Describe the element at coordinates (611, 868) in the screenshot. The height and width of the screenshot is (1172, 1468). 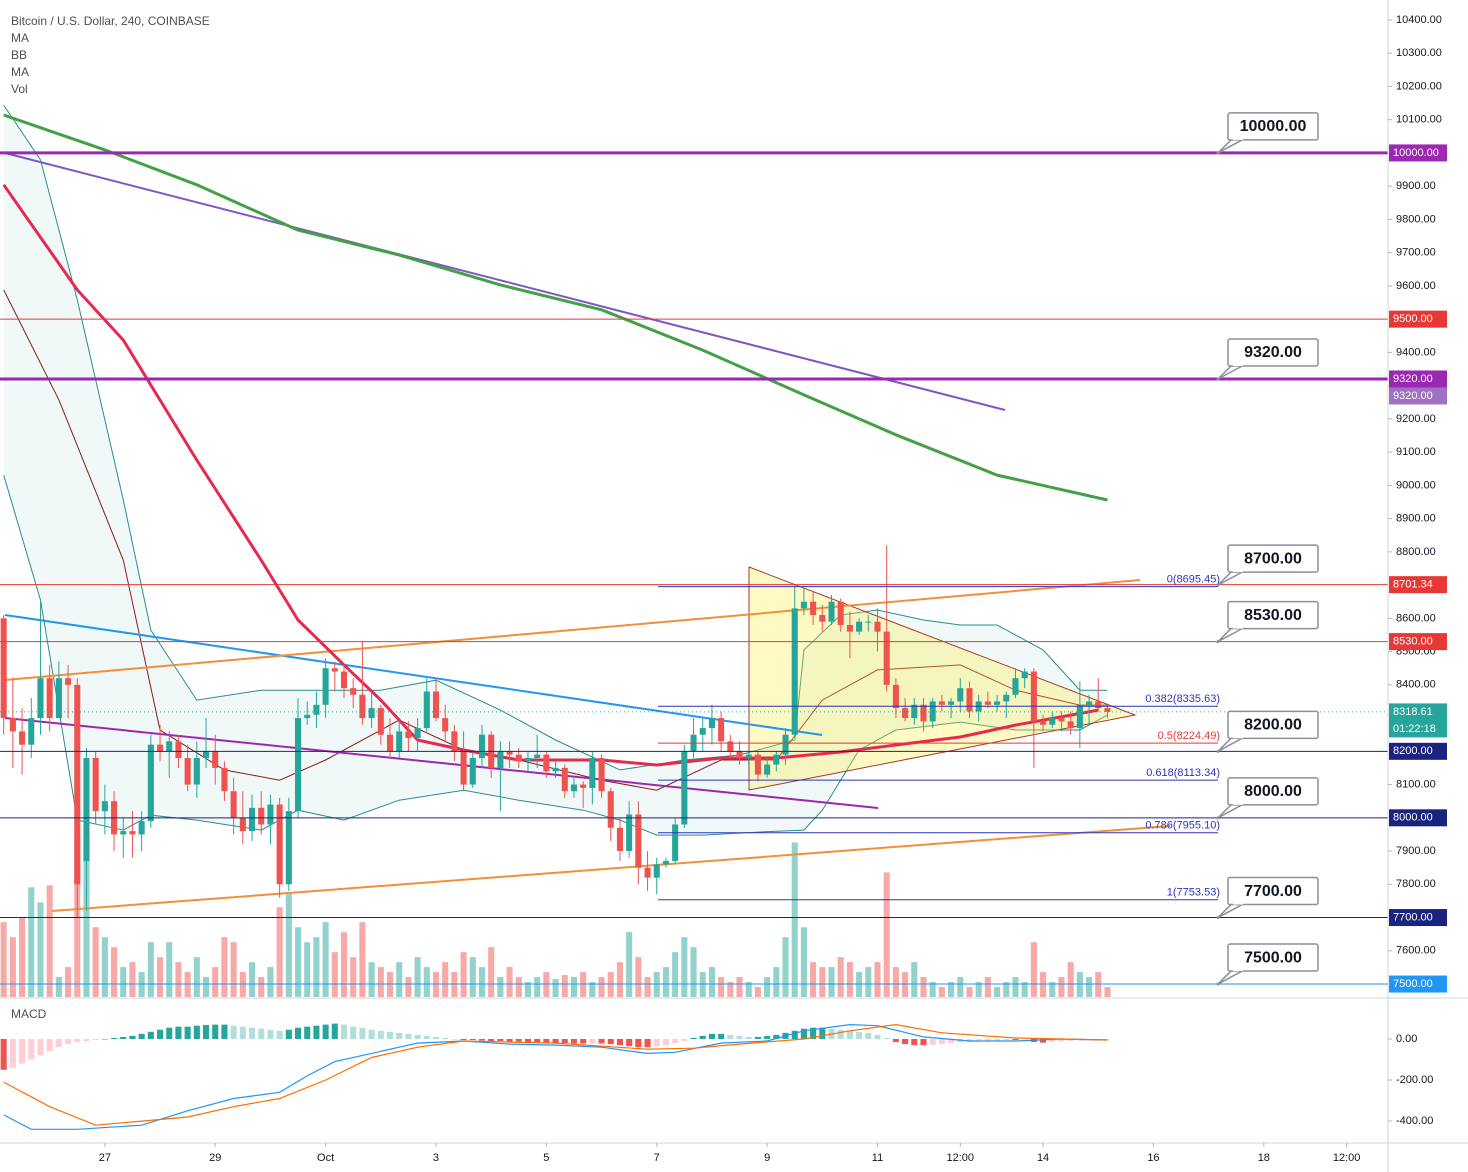
I see `trend-line` at that location.